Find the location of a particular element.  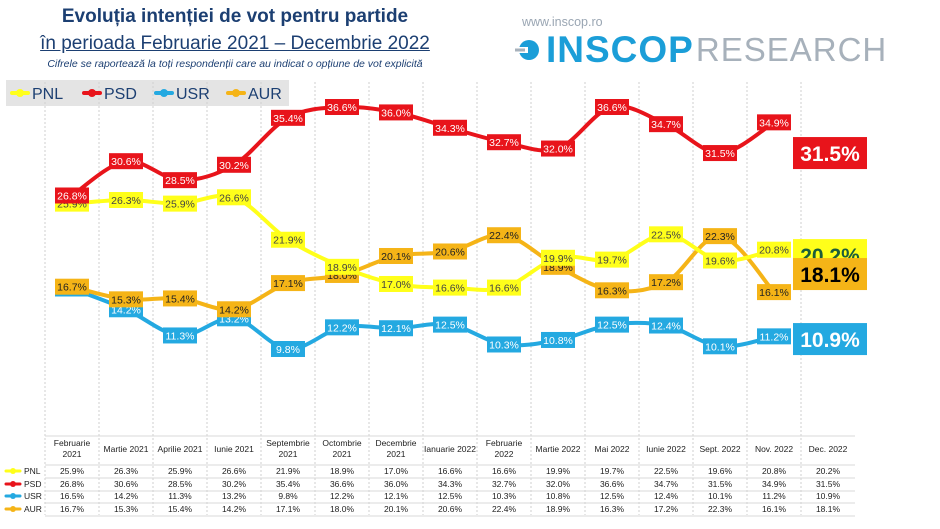

table-column-header: Martie 2021 is located at coordinates (126, 449).